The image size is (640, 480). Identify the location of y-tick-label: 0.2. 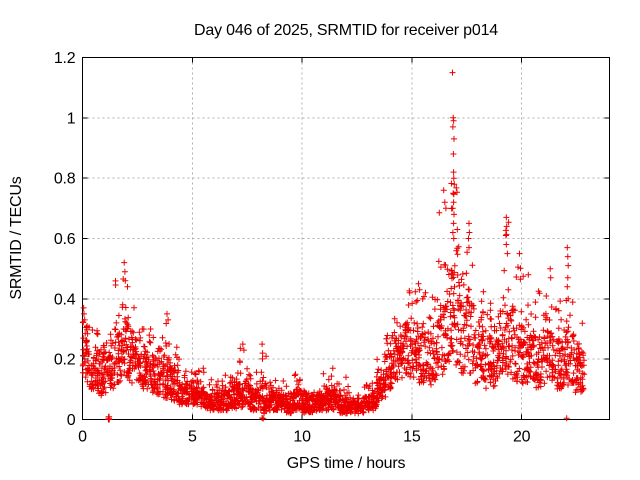
(65, 360).